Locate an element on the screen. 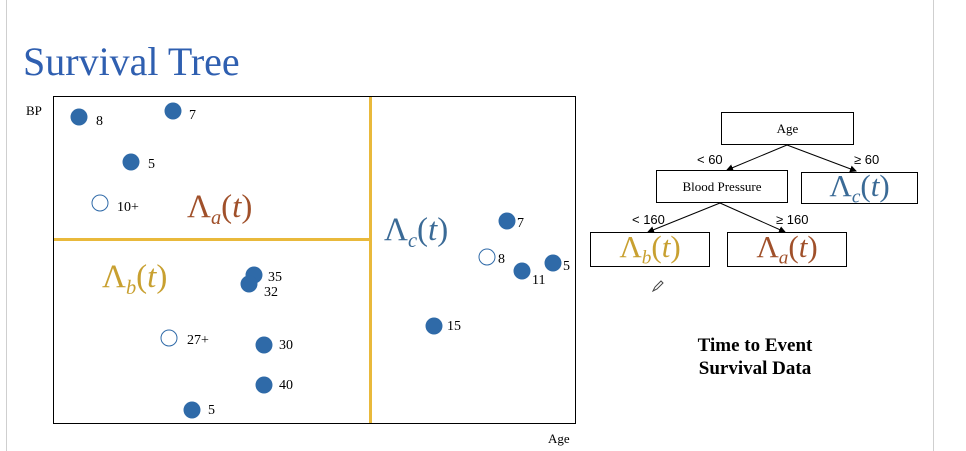 This screenshot has height=451, width=966. edge-label-bp-ge-160: ≥ 160 is located at coordinates (792, 219).